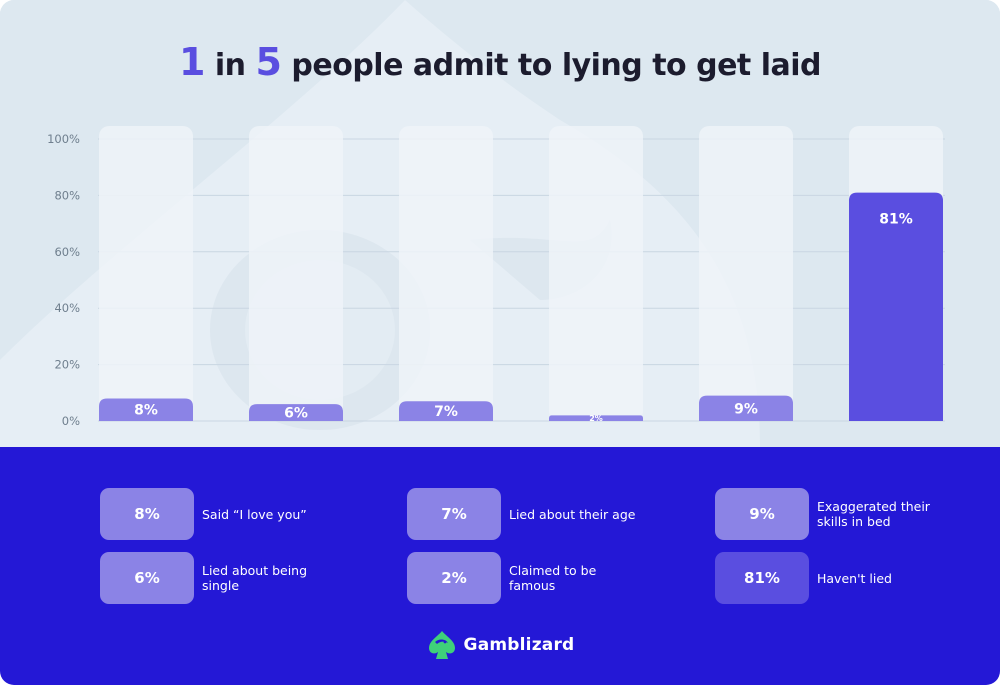 This screenshot has width=1000, height=685. I want to click on bar-data-label: 8%, so click(146, 411).